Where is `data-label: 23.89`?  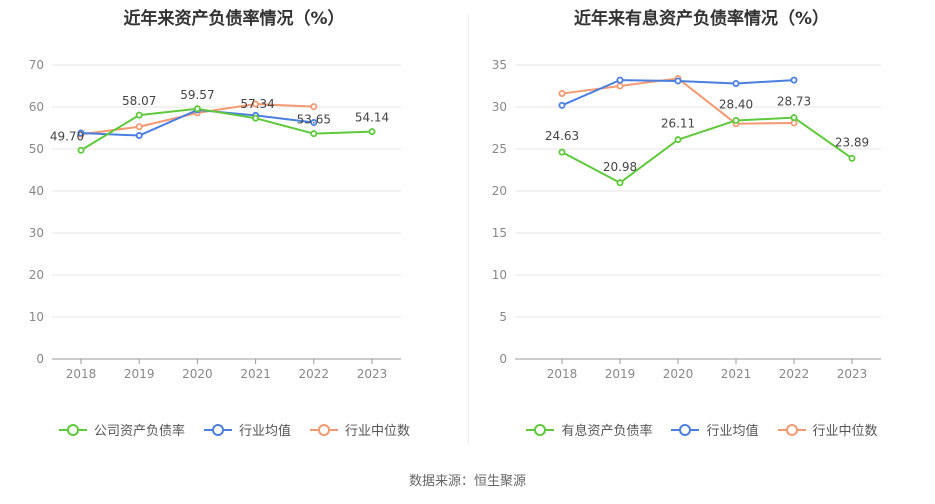
data-label: 23.89 is located at coordinates (852, 142).